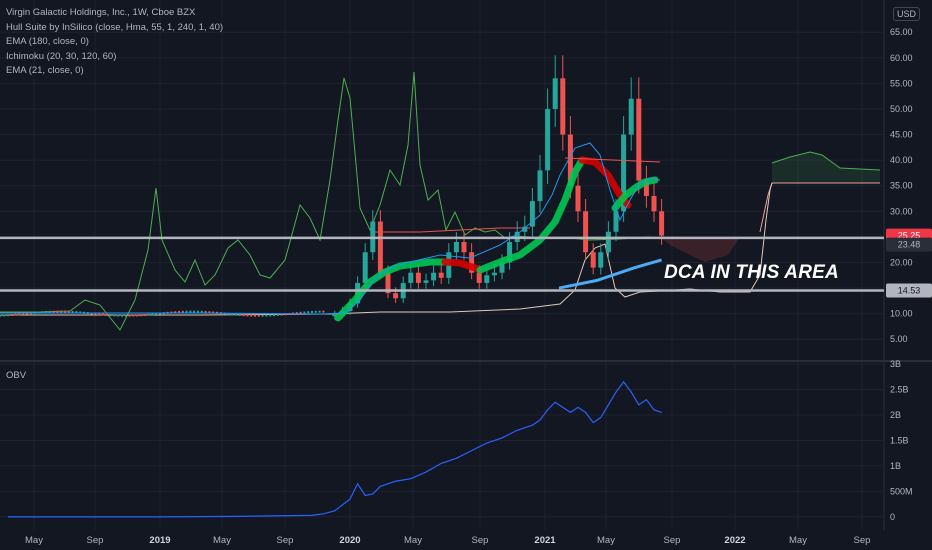  I want to click on time-tick-label: 2021, so click(545, 540).